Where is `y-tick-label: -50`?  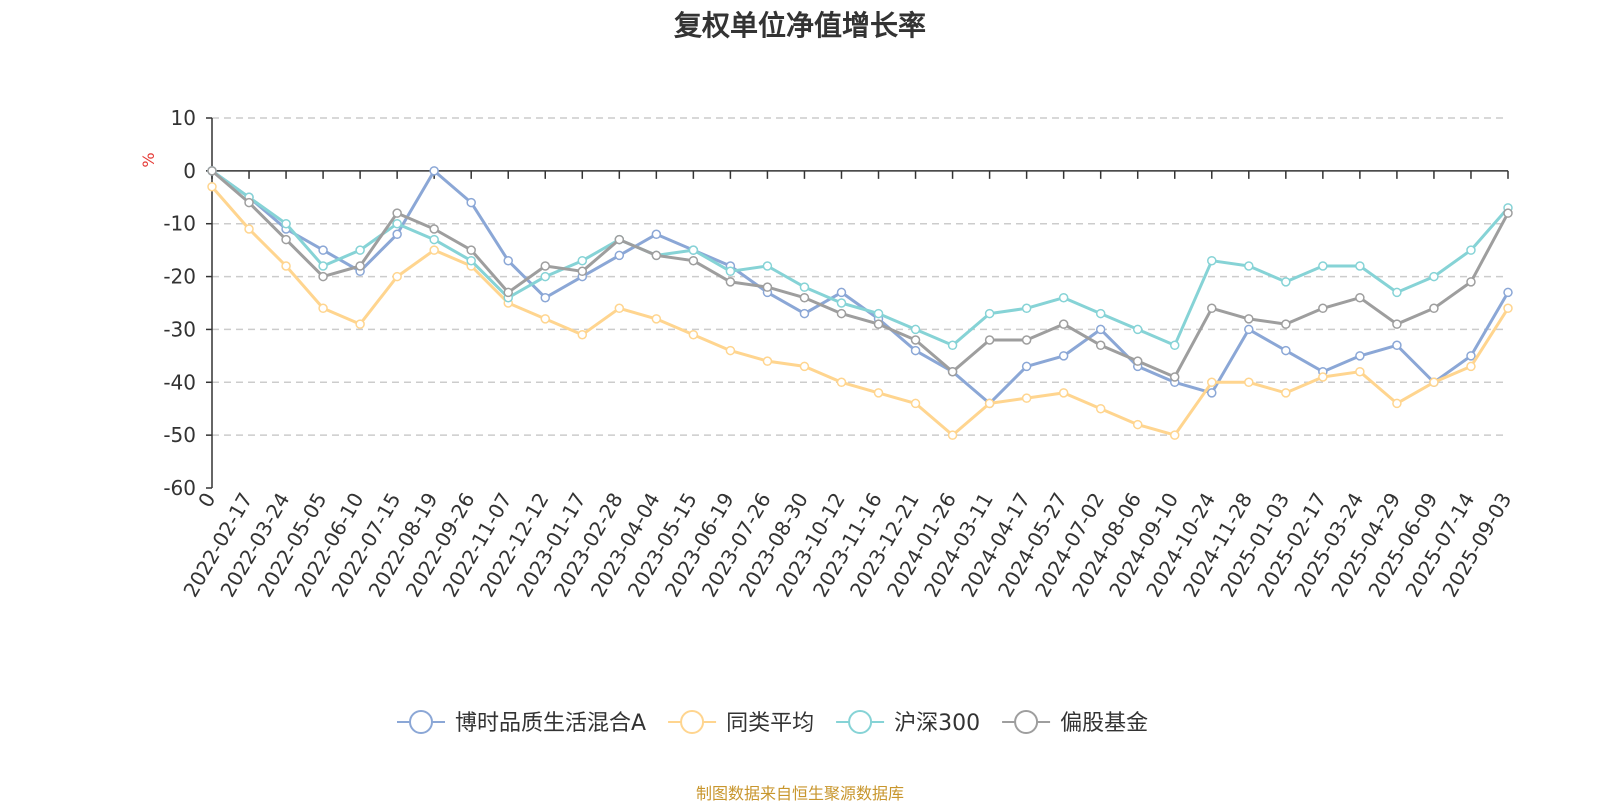 y-tick-label: -50 is located at coordinates (179, 435).